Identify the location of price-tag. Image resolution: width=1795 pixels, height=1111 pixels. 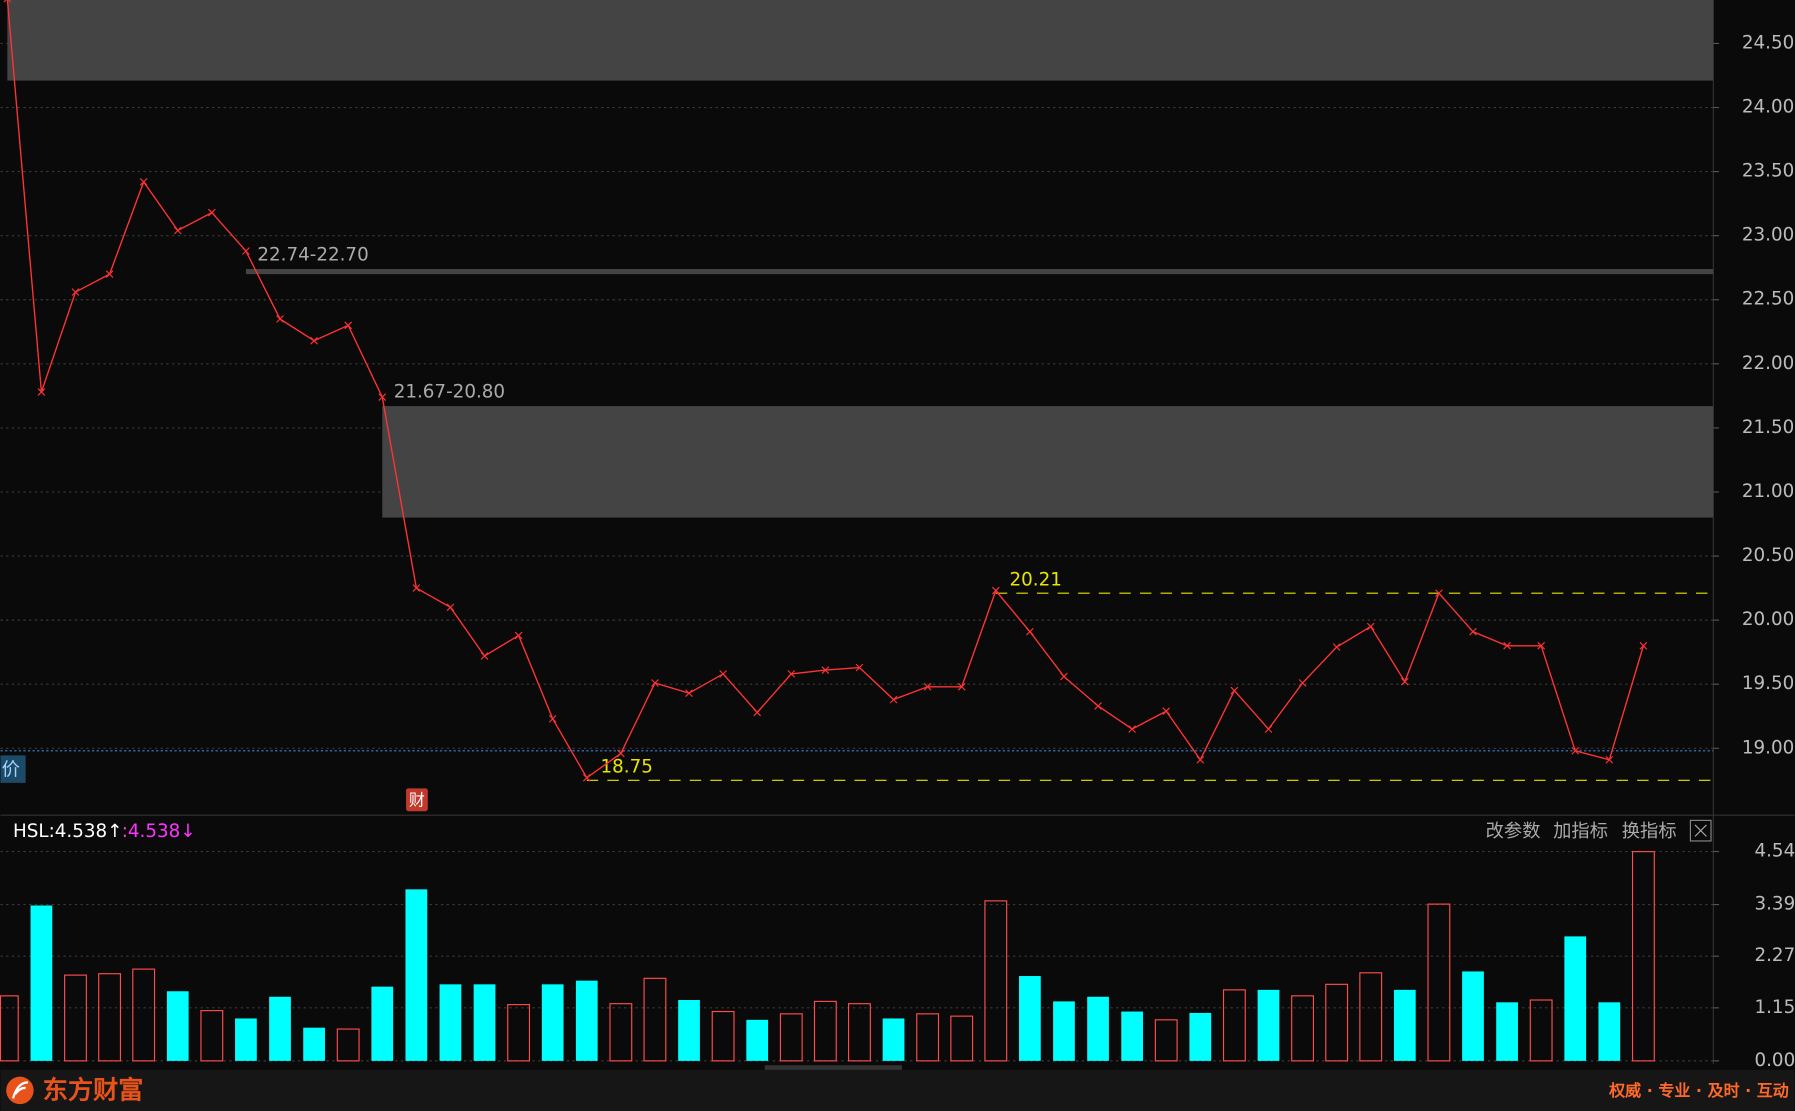
(13, 769).